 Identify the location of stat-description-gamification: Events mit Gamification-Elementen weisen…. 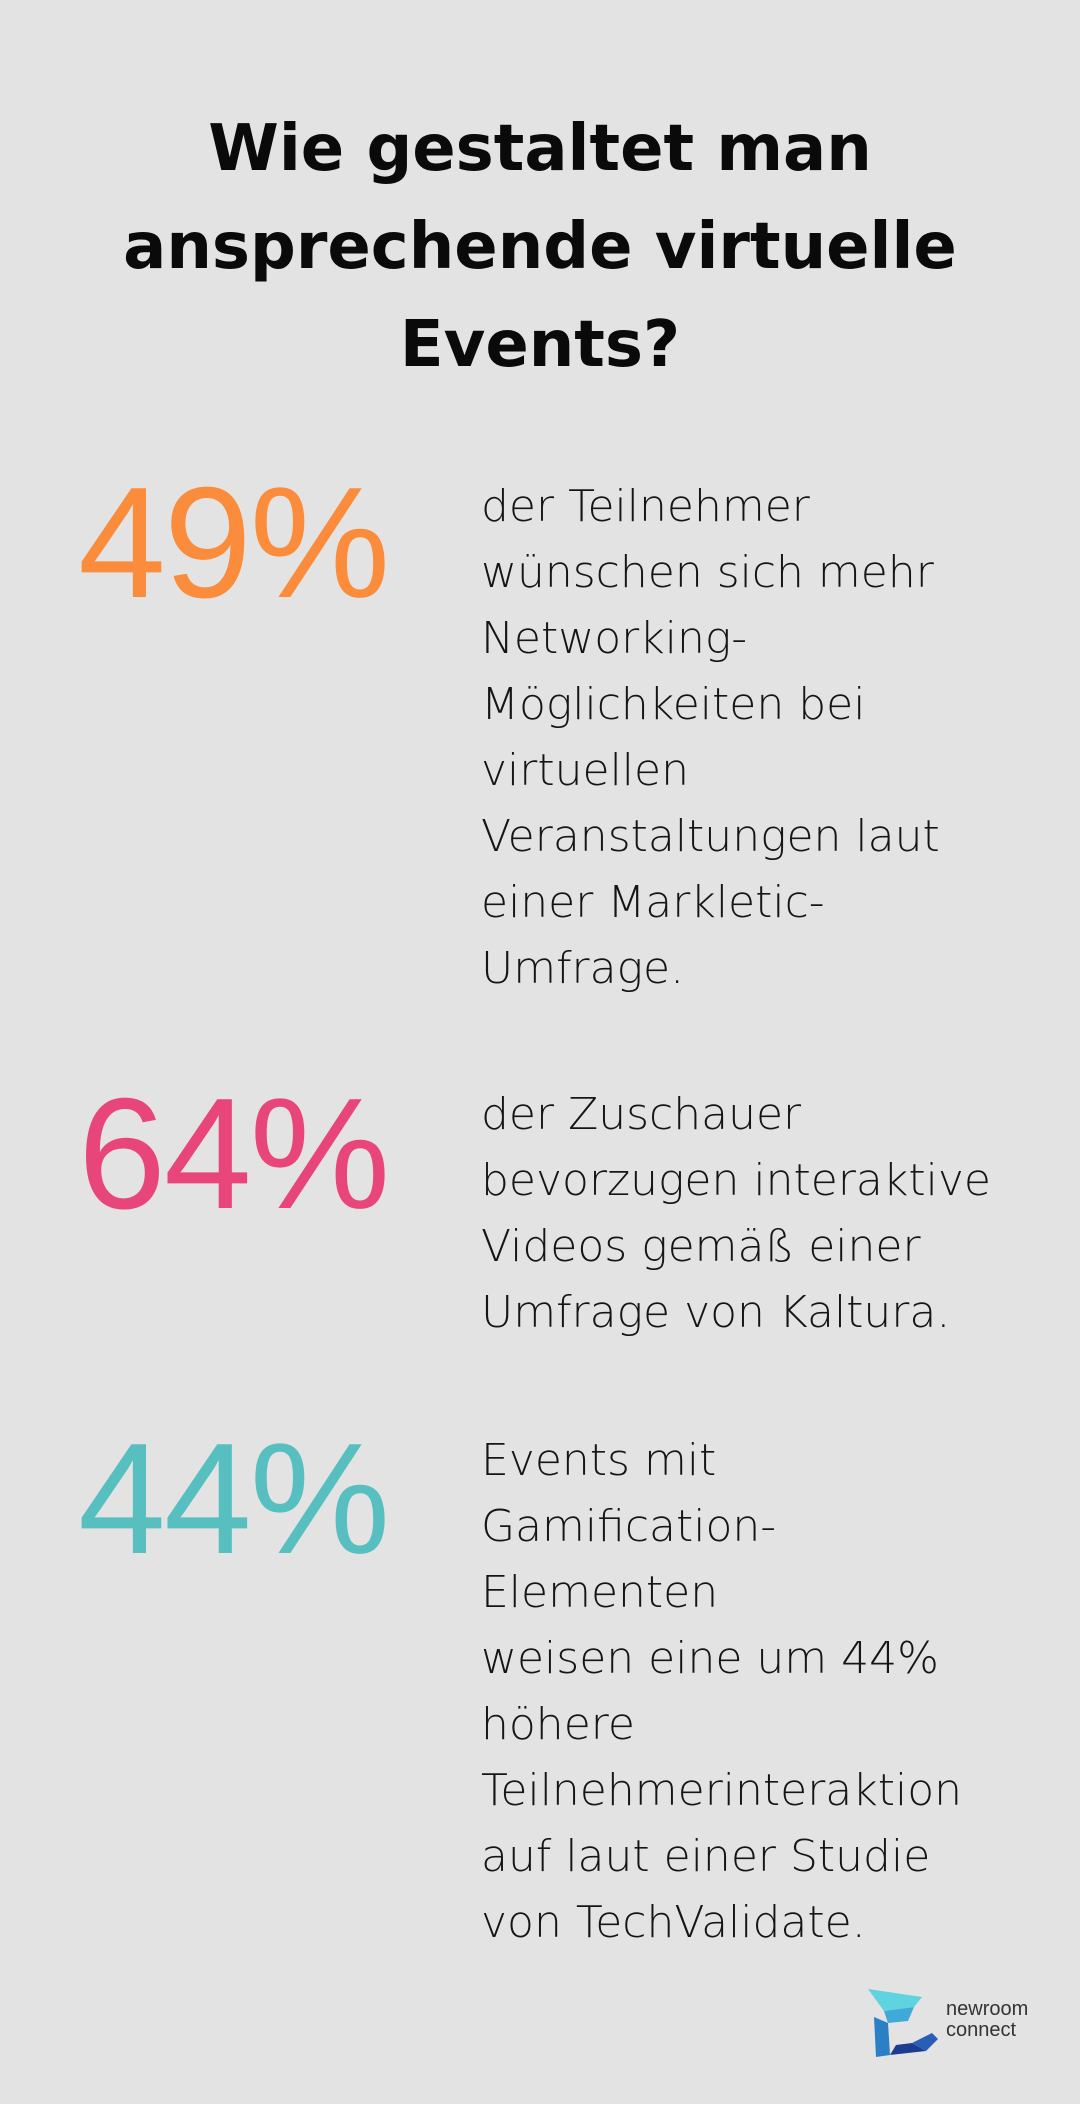
(722, 1691).